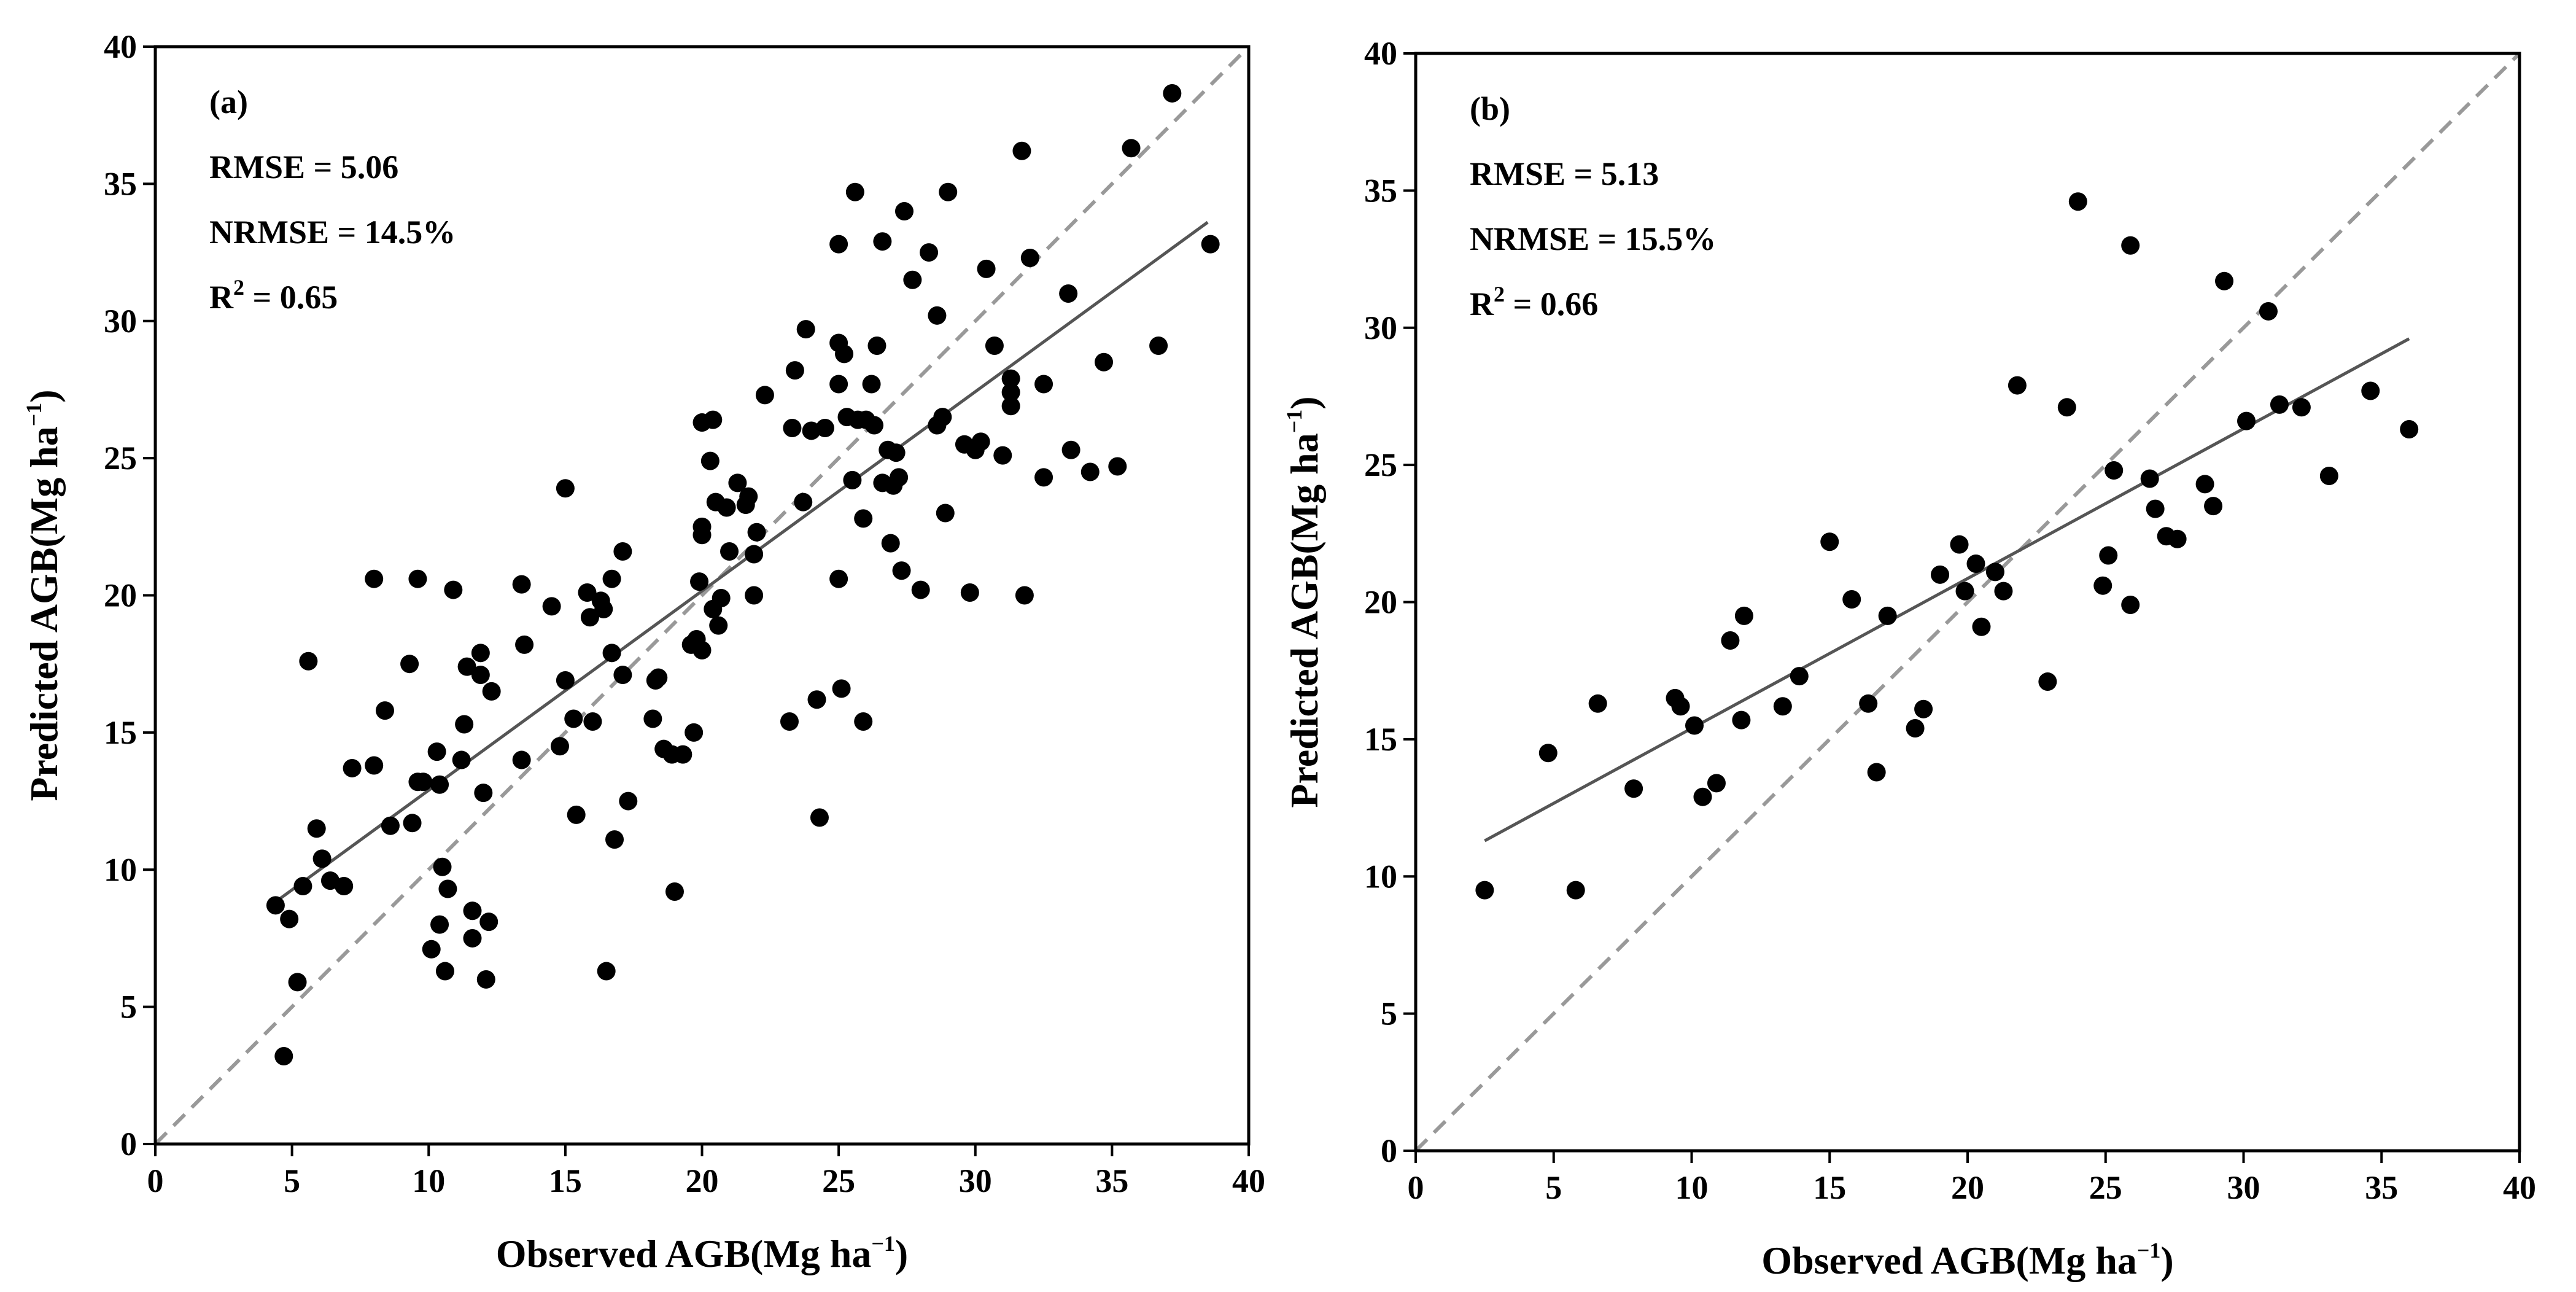 This screenshot has height=1292, width=2576. I want to click on rmse-label: RMSE = 5.13, so click(1564, 173).